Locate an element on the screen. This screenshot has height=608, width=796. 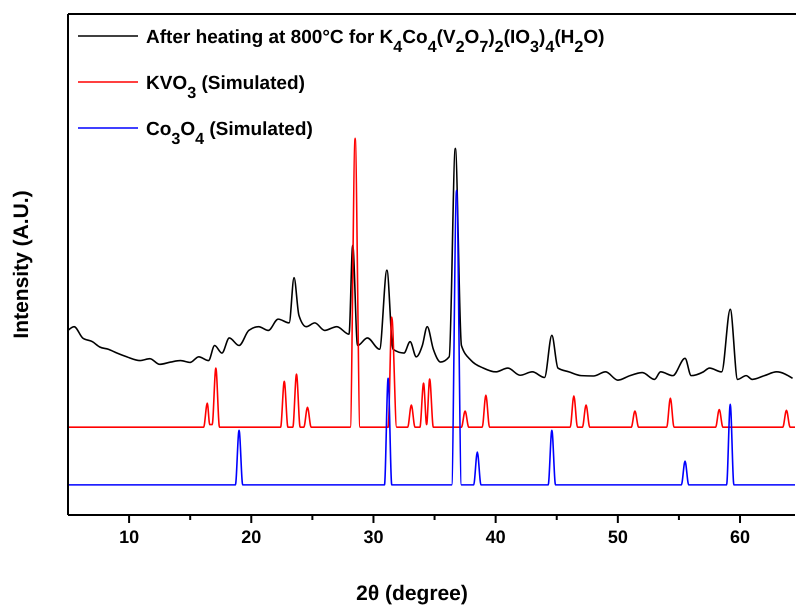
legend-label: KVO$_{3}$ (Simulated) is located at coordinates (225, 87).